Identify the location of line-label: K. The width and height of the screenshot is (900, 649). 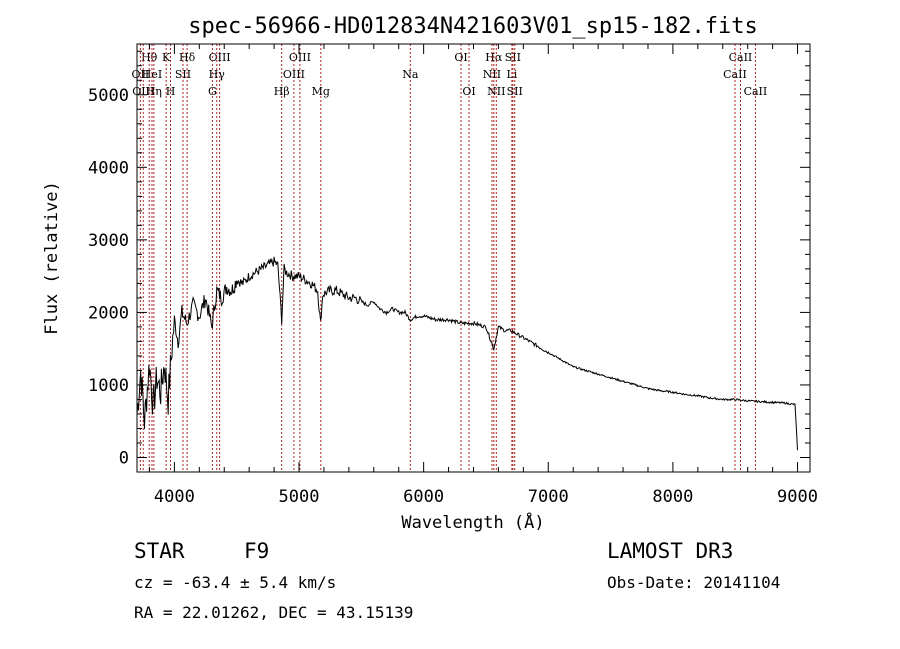
(166, 57).